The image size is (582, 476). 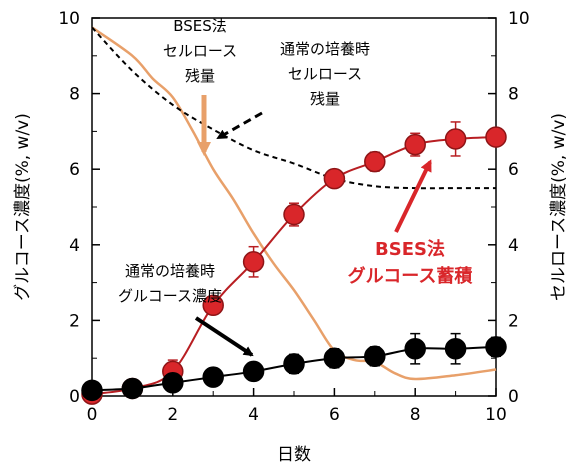 I want to click on x-tick-label: 2, so click(x=172, y=415).